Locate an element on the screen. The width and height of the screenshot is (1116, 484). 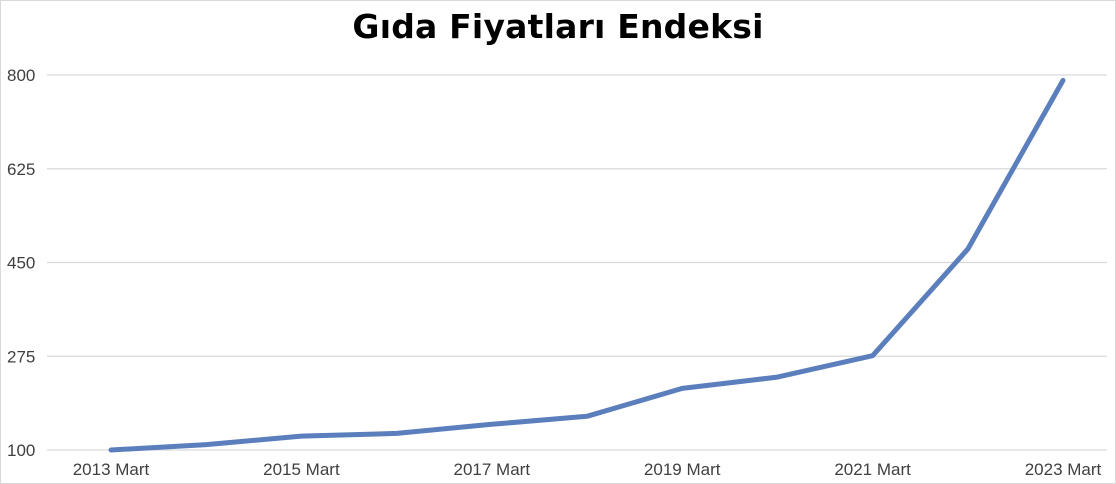
x-tick-label: 2019 Mart is located at coordinates (682, 469).